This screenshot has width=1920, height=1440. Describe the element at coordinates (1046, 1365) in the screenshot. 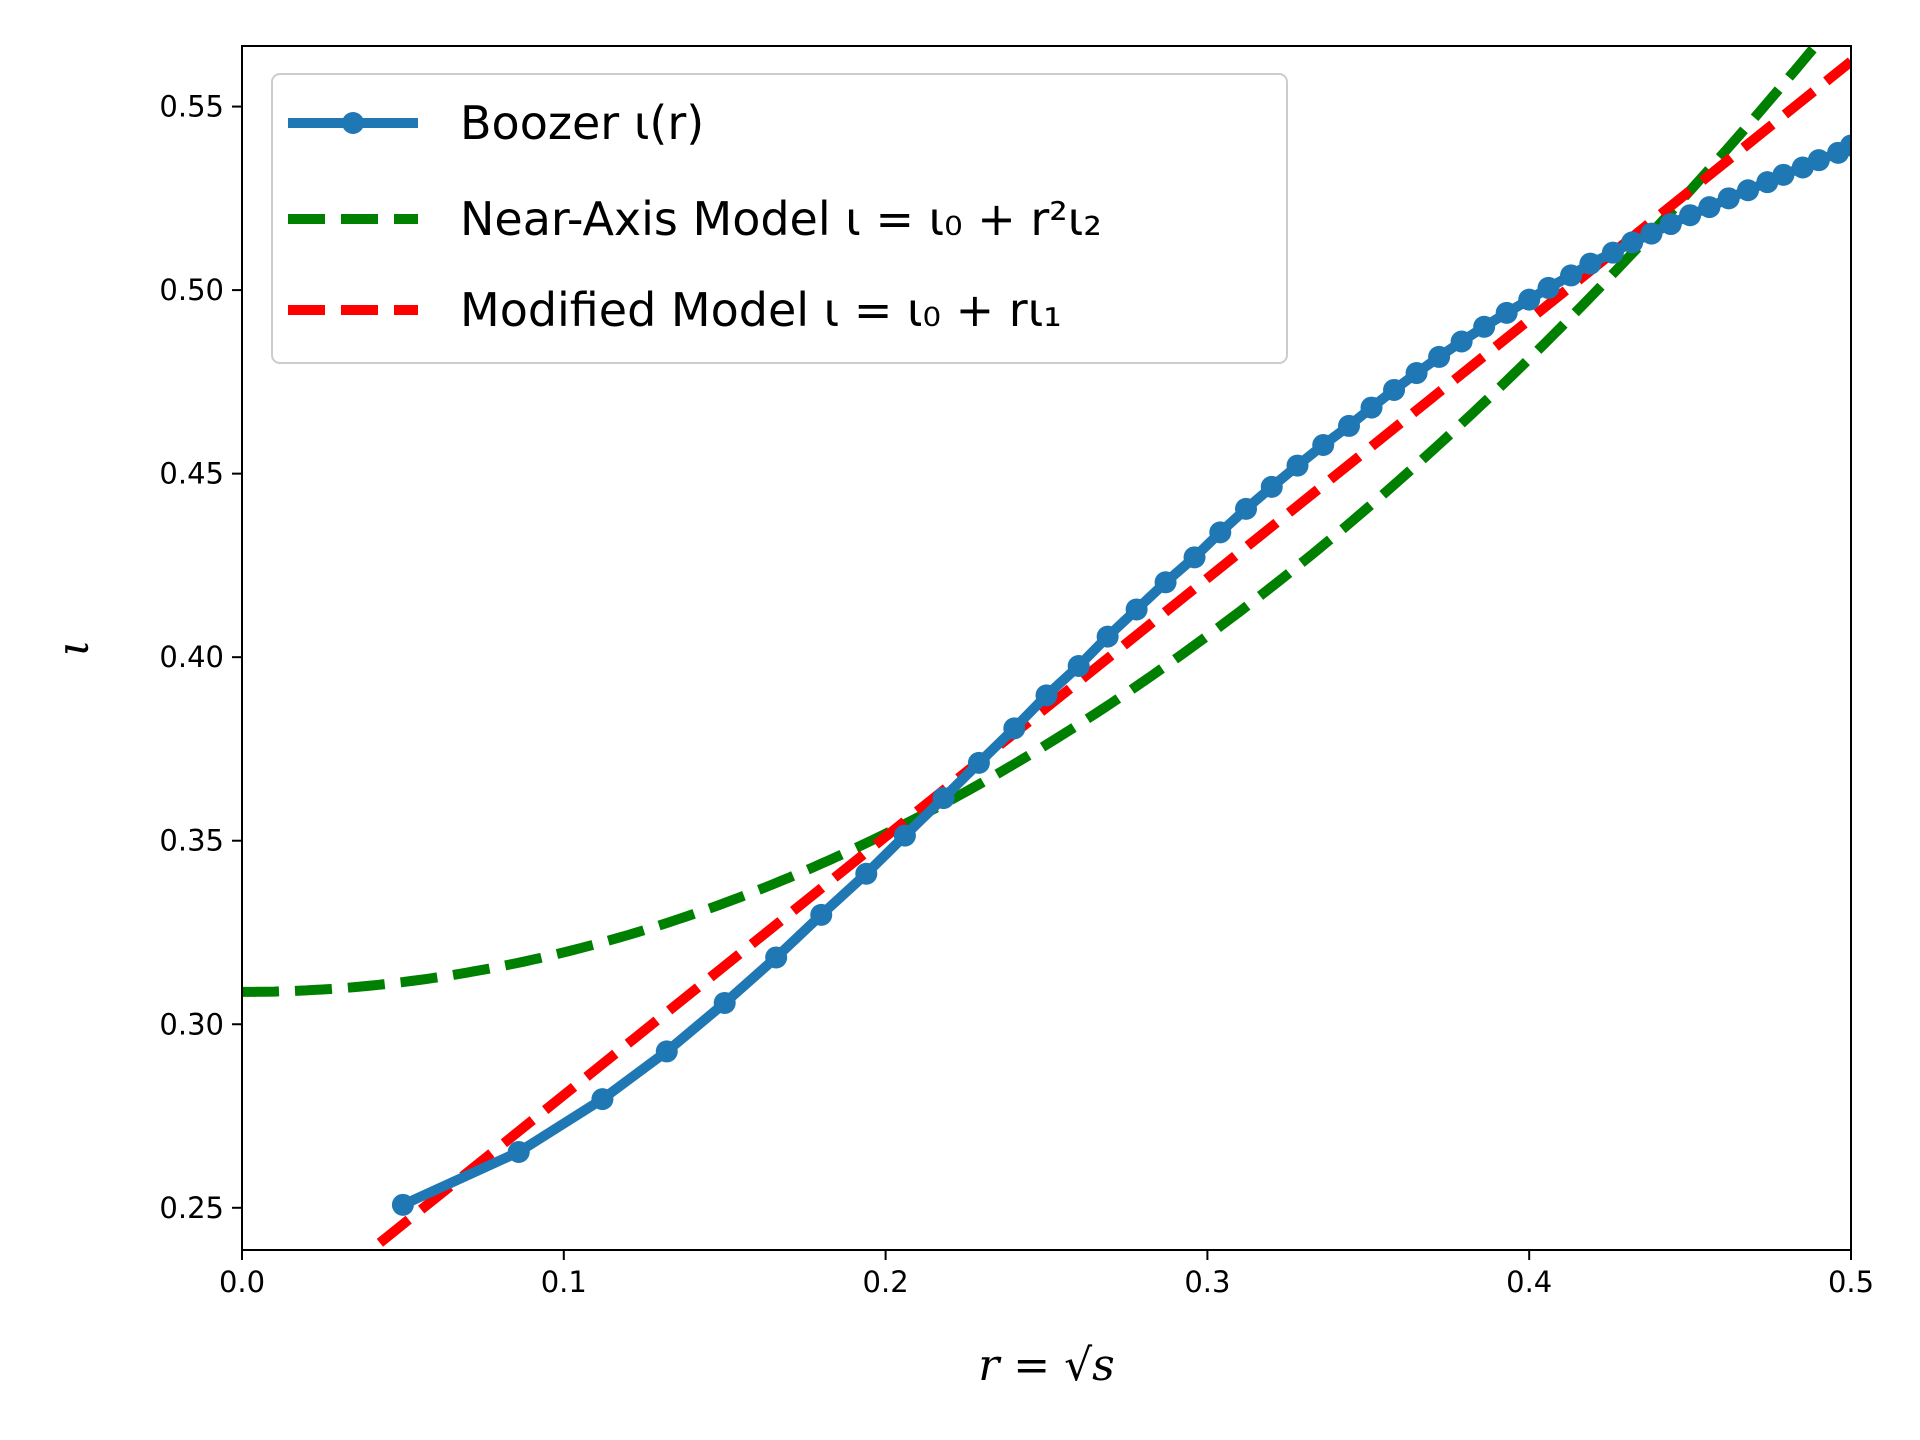

I see `x-axis-label: r = √s` at that location.